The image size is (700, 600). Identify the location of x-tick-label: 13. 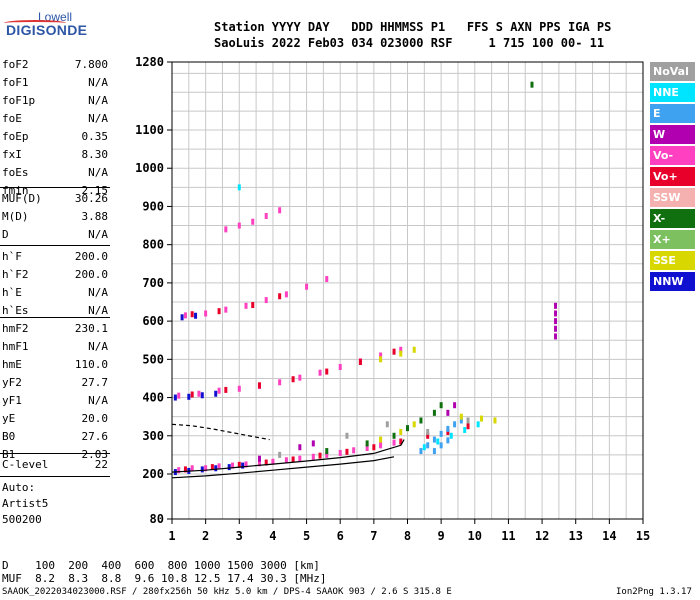
(575, 536).